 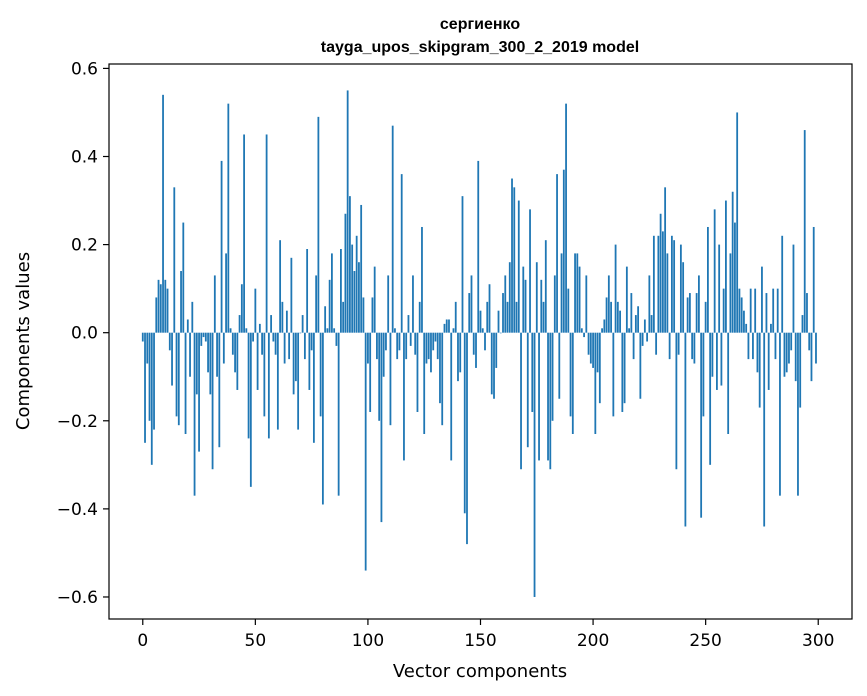 What do you see at coordinates (480, 24) in the screenshot?
I see `chart-title-line1: сергиенко` at bounding box center [480, 24].